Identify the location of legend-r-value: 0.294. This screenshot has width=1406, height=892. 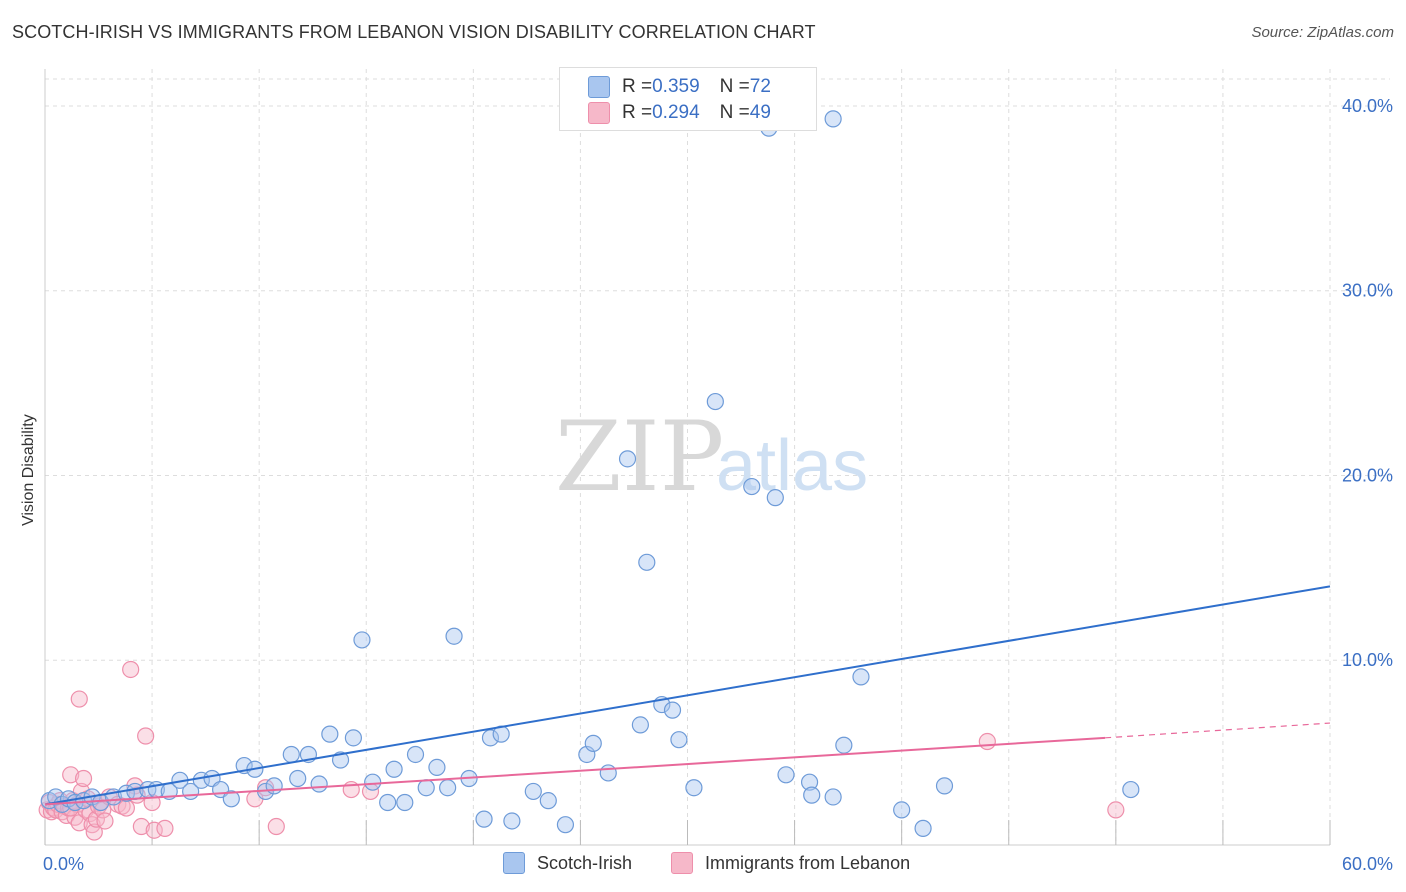
(676, 112).